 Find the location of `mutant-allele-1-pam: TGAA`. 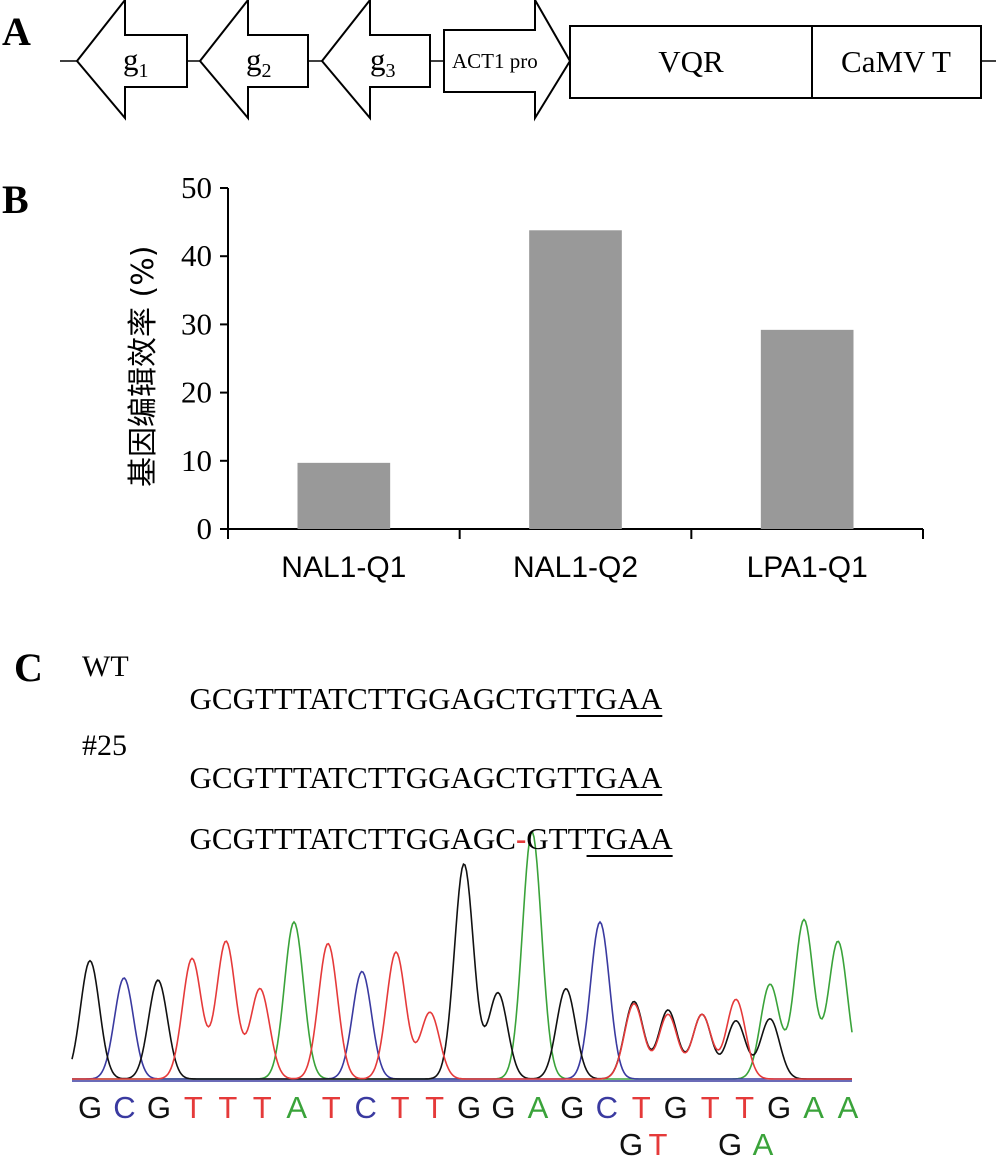

mutant-allele-1-pam: TGAA is located at coordinates (619, 777).